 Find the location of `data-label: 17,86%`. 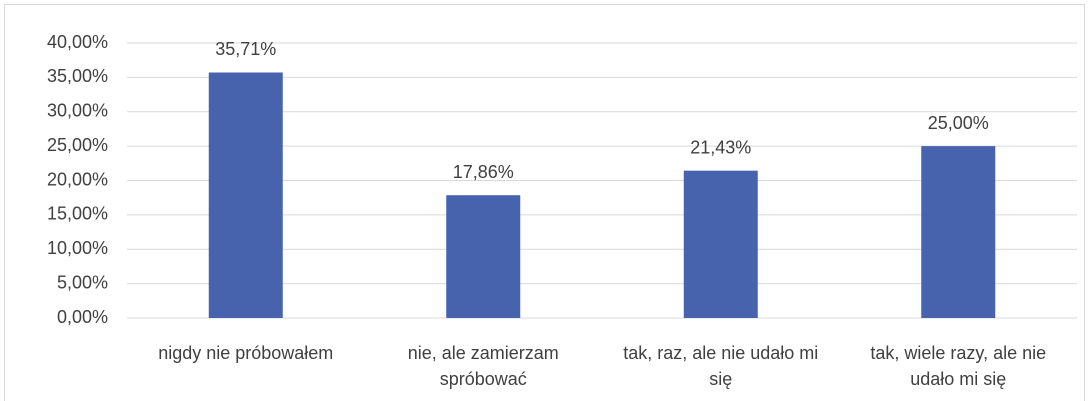

data-label: 17,86% is located at coordinates (483, 172).